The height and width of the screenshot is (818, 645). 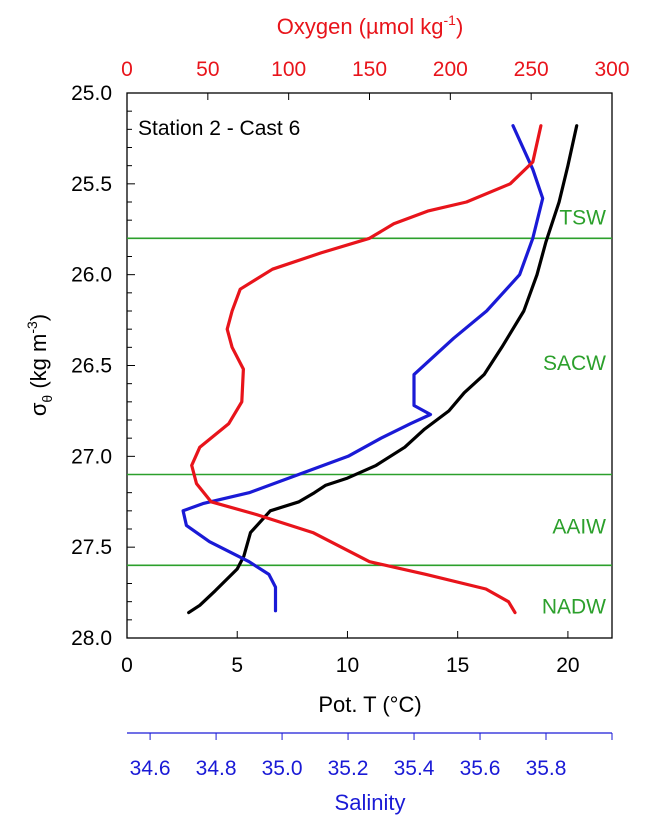 What do you see at coordinates (582, 218) in the screenshot?
I see `water-mass-label: TSW` at bounding box center [582, 218].